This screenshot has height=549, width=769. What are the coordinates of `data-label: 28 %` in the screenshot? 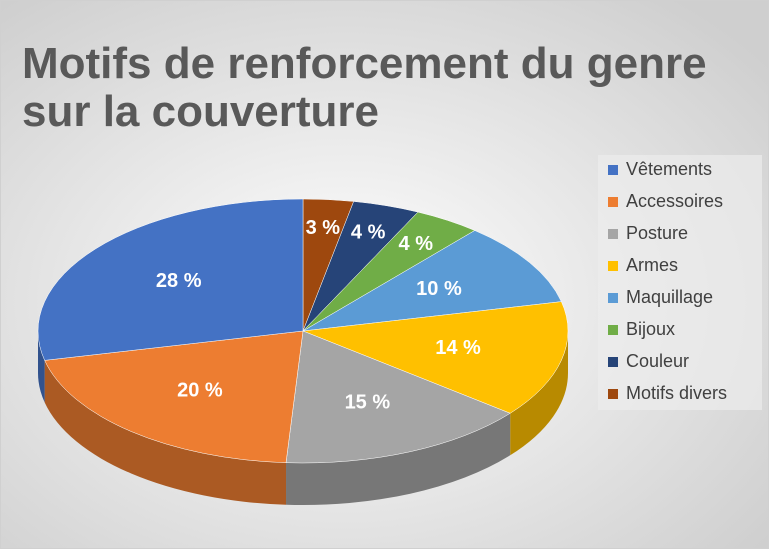 It's located at (179, 281).